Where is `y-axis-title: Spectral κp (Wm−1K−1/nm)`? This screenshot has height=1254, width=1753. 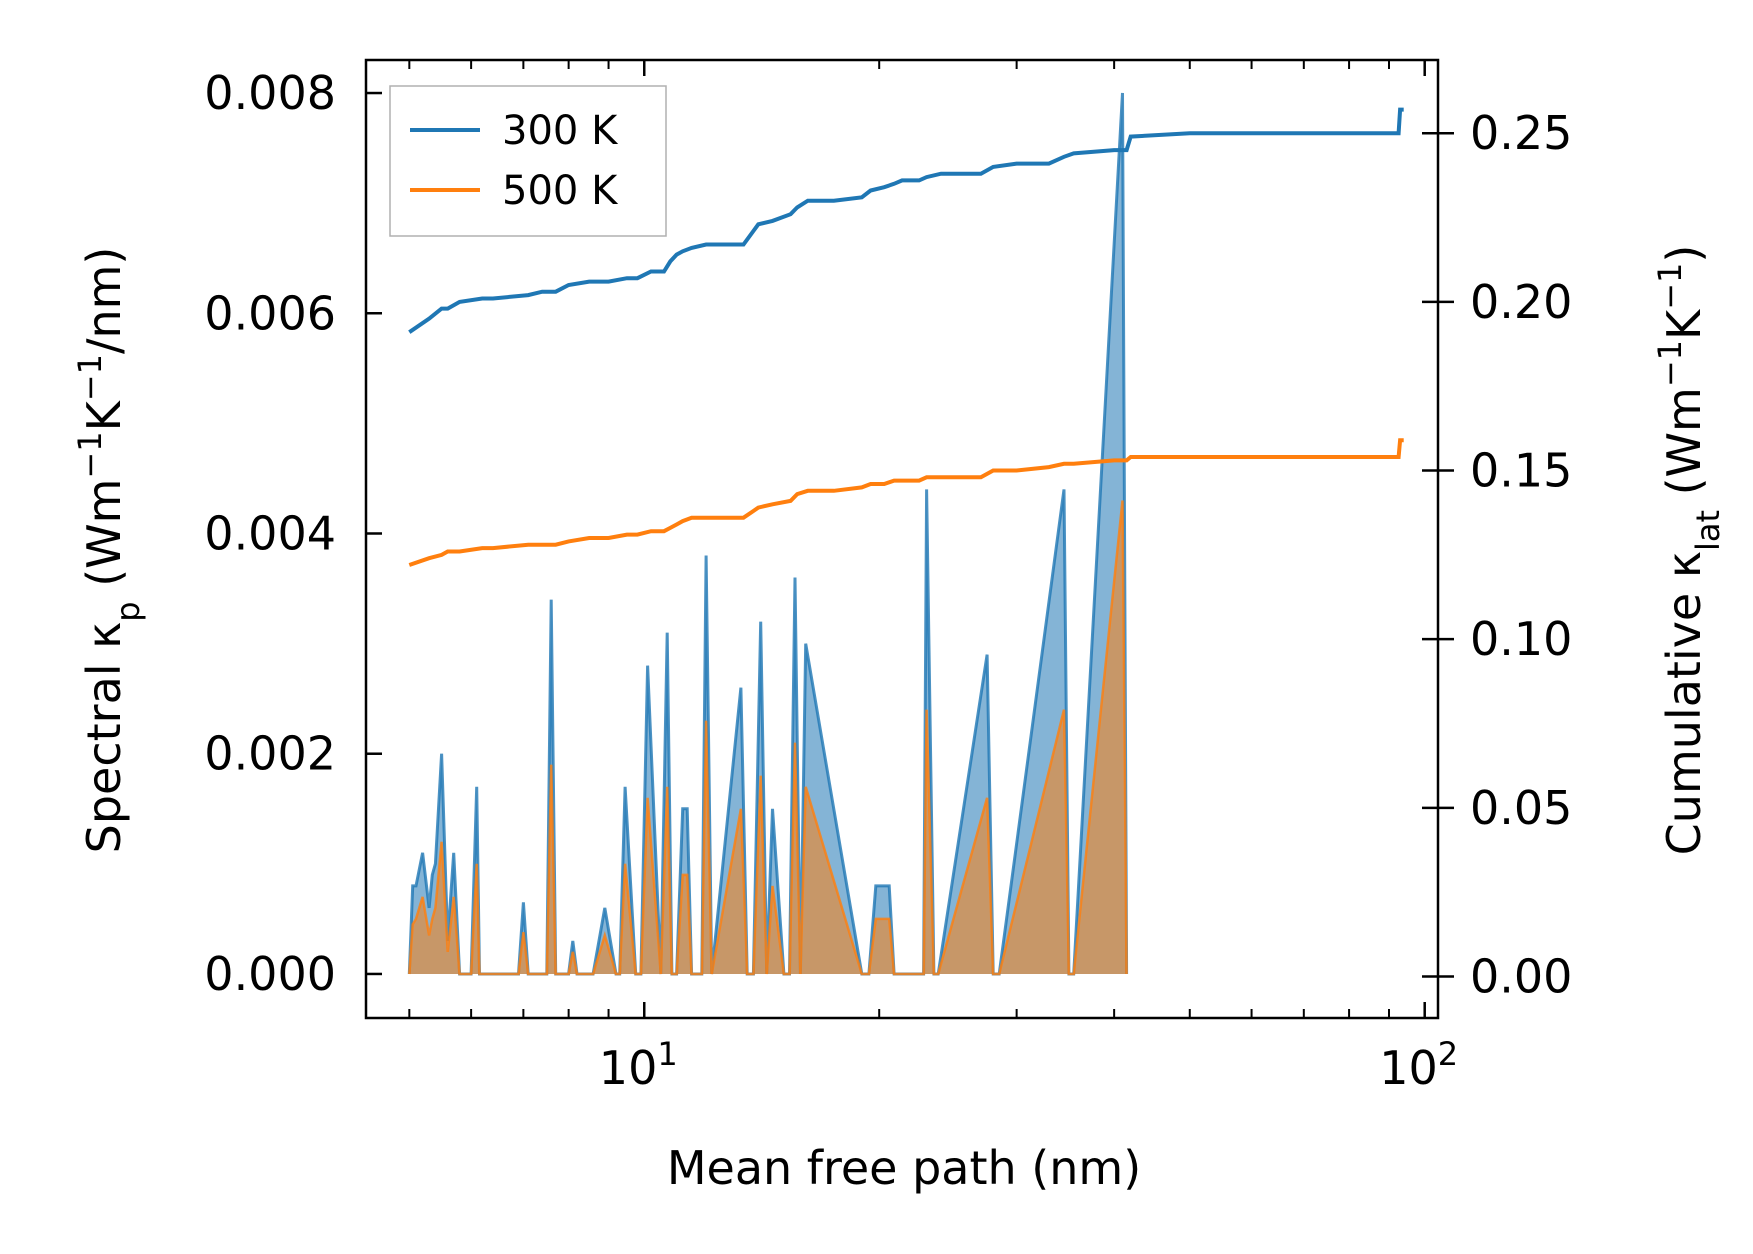
y-axis-title: Spectral κp (Wm−1K−1/nm) is located at coordinates (109, 550).